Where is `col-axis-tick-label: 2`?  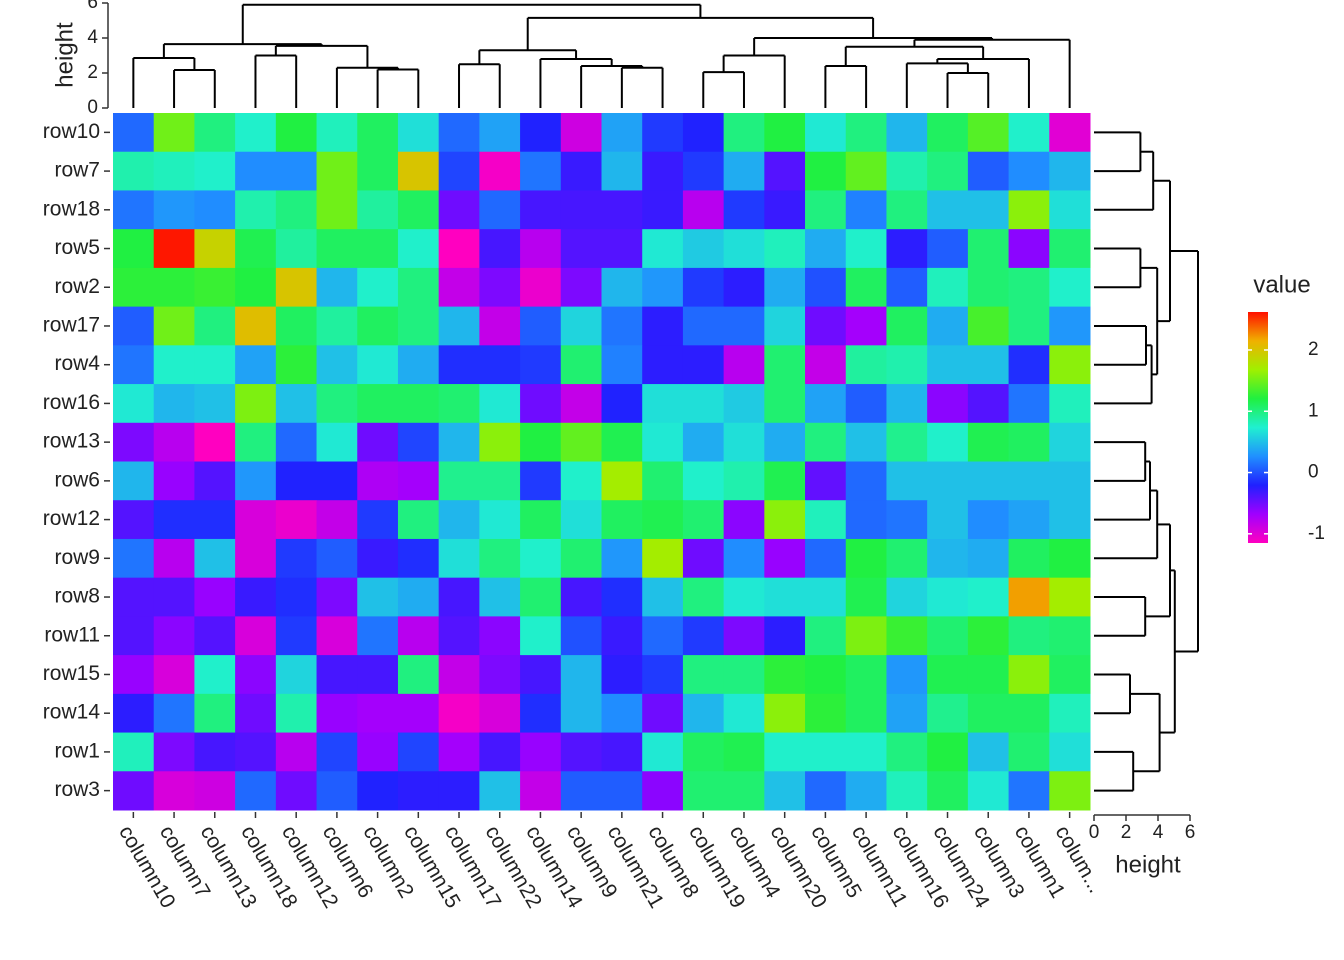 col-axis-tick-label: 2 is located at coordinates (92, 72).